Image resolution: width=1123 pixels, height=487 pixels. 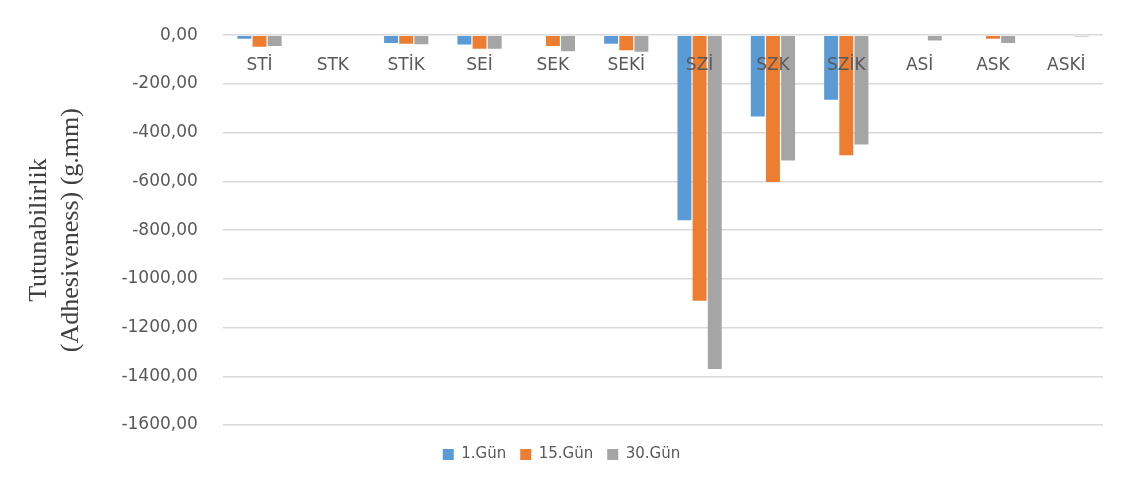 I want to click on y-tick-label: -800,00, so click(x=165, y=228).